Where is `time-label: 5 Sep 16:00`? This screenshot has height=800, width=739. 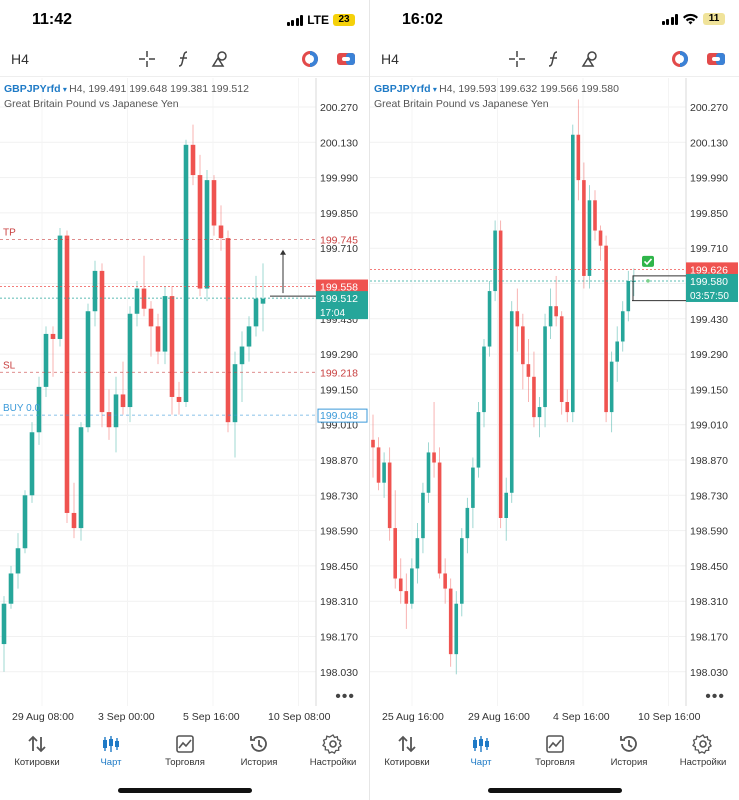
time-label: 5 Sep 16:00 is located at coordinates (211, 717).